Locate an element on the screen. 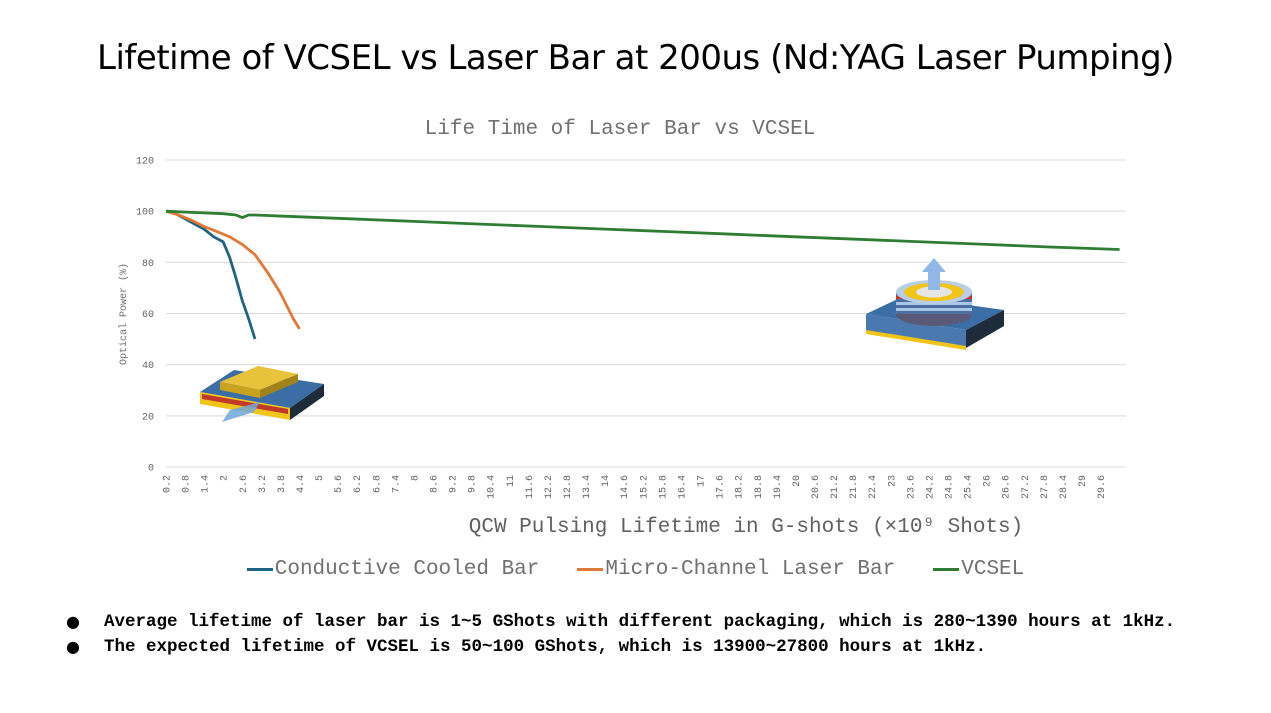 This screenshot has width=1271, height=713. x-tick-label: 4.4 is located at coordinates (301, 484).